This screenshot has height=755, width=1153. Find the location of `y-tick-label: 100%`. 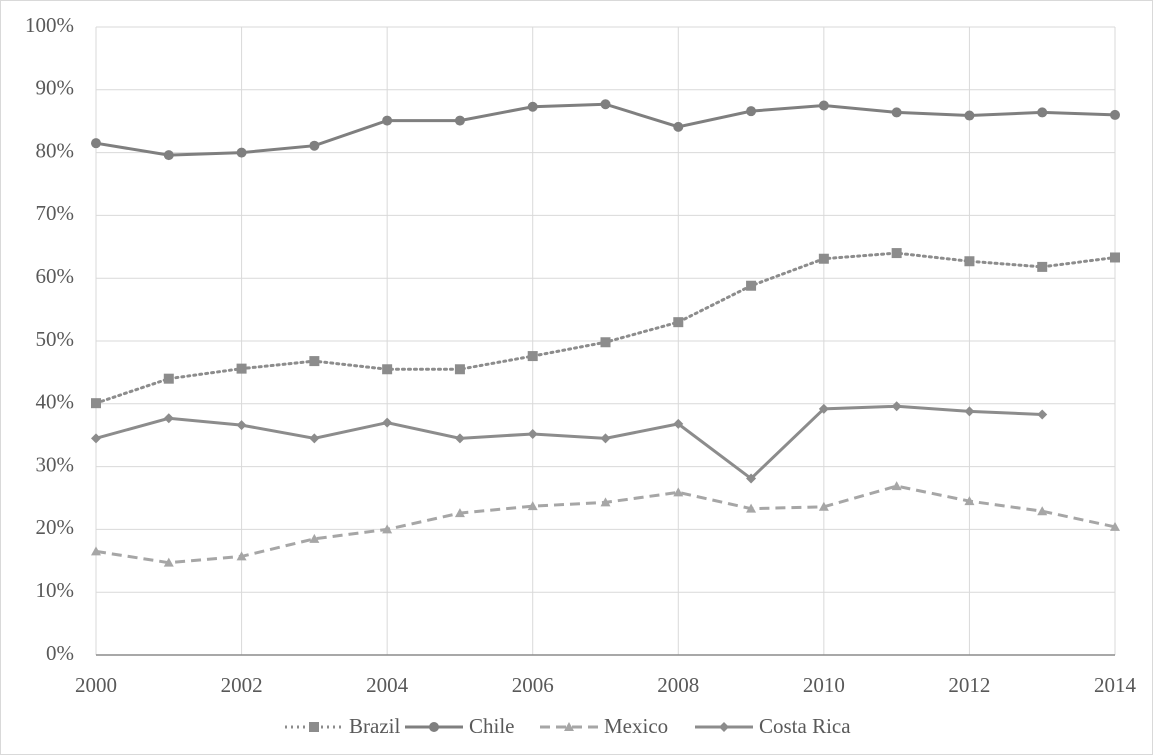

y-tick-label: 100% is located at coordinates (49, 25).